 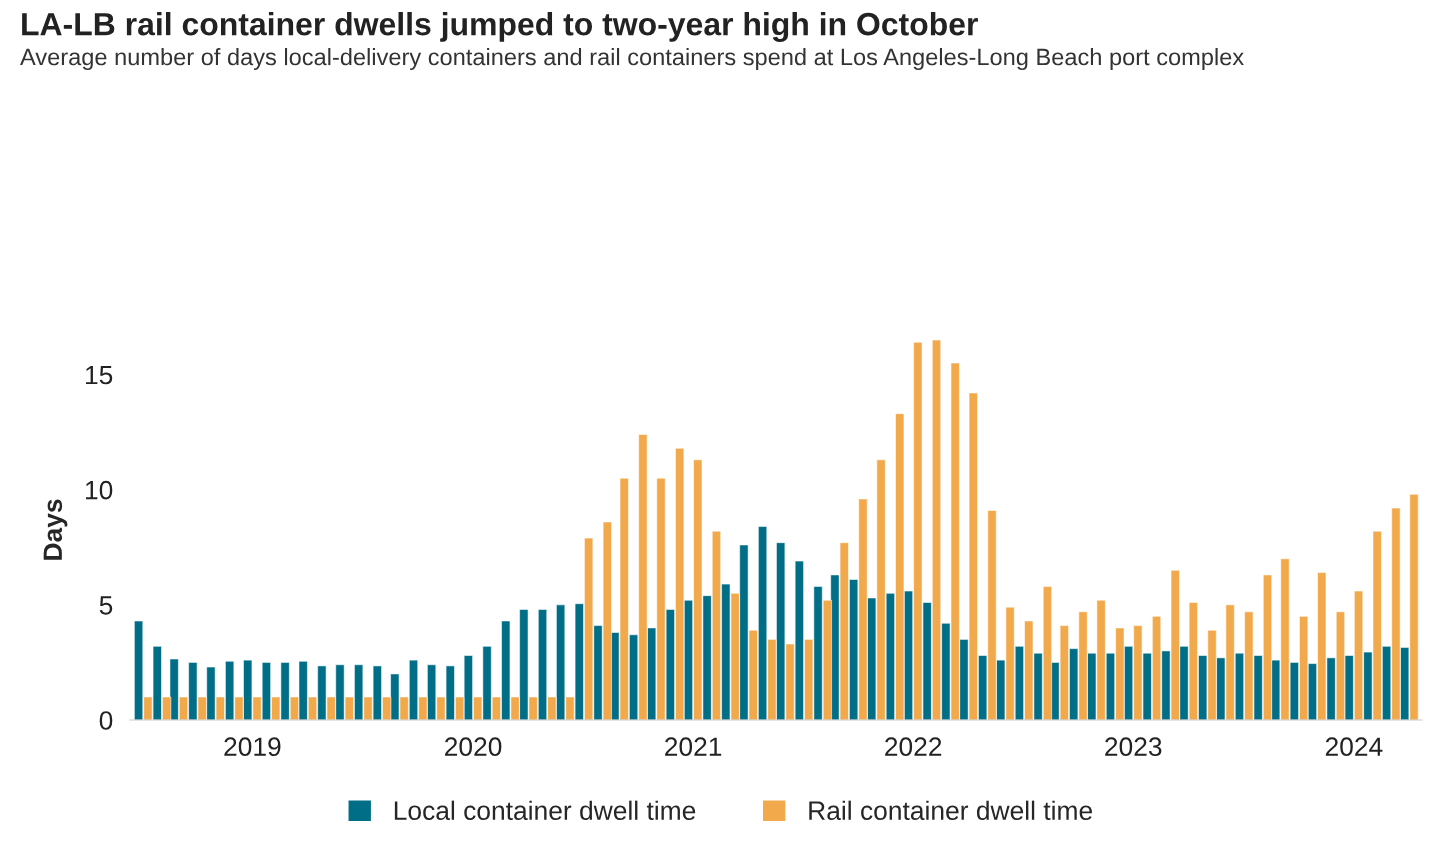 What do you see at coordinates (1133, 747) in the screenshot?
I see `x-tick-label: 2023` at bounding box center [1133, 747].